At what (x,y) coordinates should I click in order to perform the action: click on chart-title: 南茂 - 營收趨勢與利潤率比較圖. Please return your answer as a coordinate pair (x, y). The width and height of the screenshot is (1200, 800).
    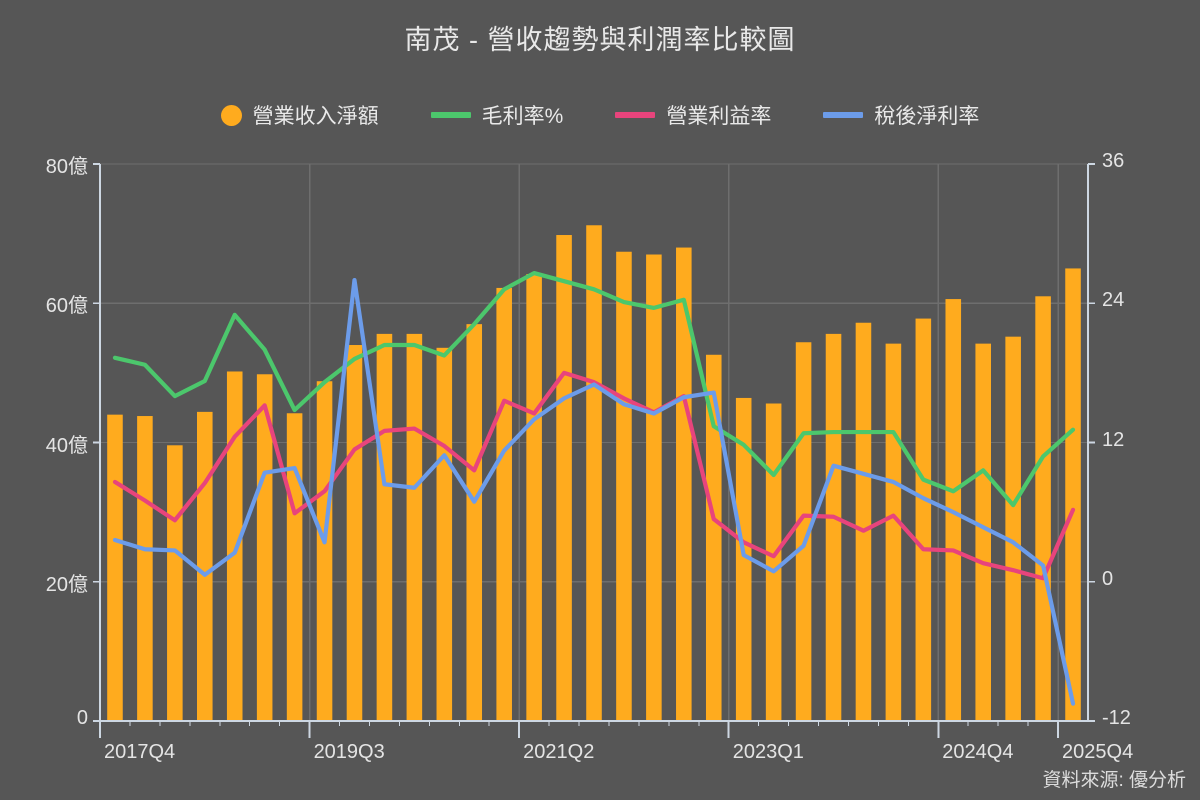
    Looking at the image, I should click on (600, 40).